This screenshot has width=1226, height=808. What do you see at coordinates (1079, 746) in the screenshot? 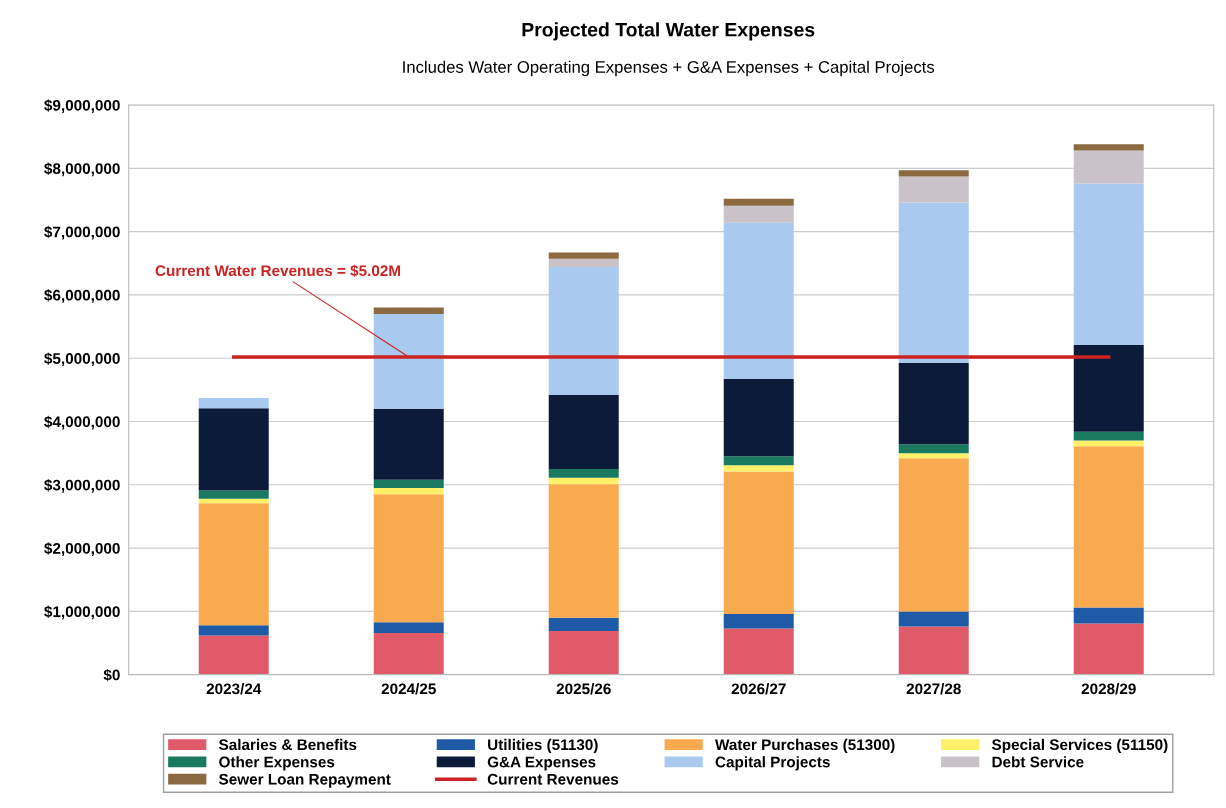
I see `legend-label: Special Services (51150)` at bounding box center [1079, 746].